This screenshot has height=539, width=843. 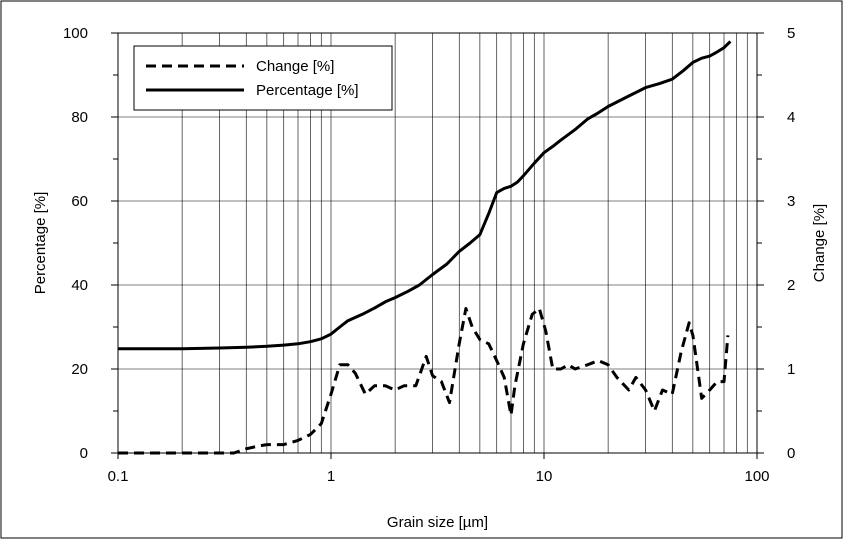 What do you see at coordinates (791, 33) in the screenshot?
I see `y-tick-label-right: 5` at bounding box center [791, 33].